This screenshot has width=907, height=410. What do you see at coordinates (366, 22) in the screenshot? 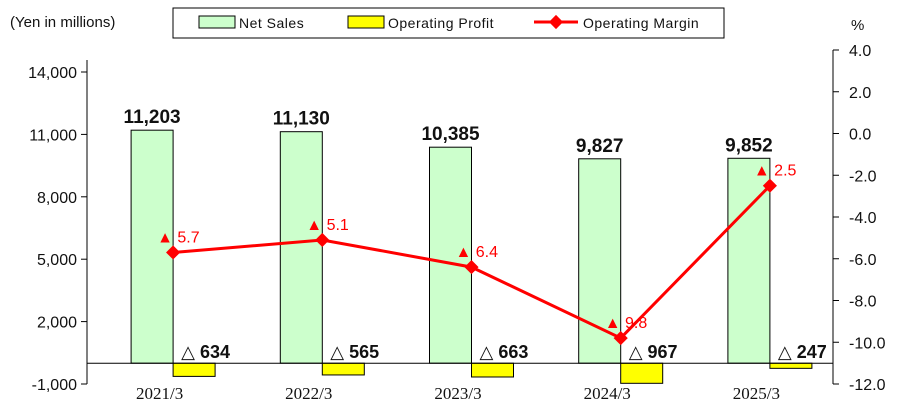
I see `legend-swatch-operating-profit` at bounding box center [366, 22].